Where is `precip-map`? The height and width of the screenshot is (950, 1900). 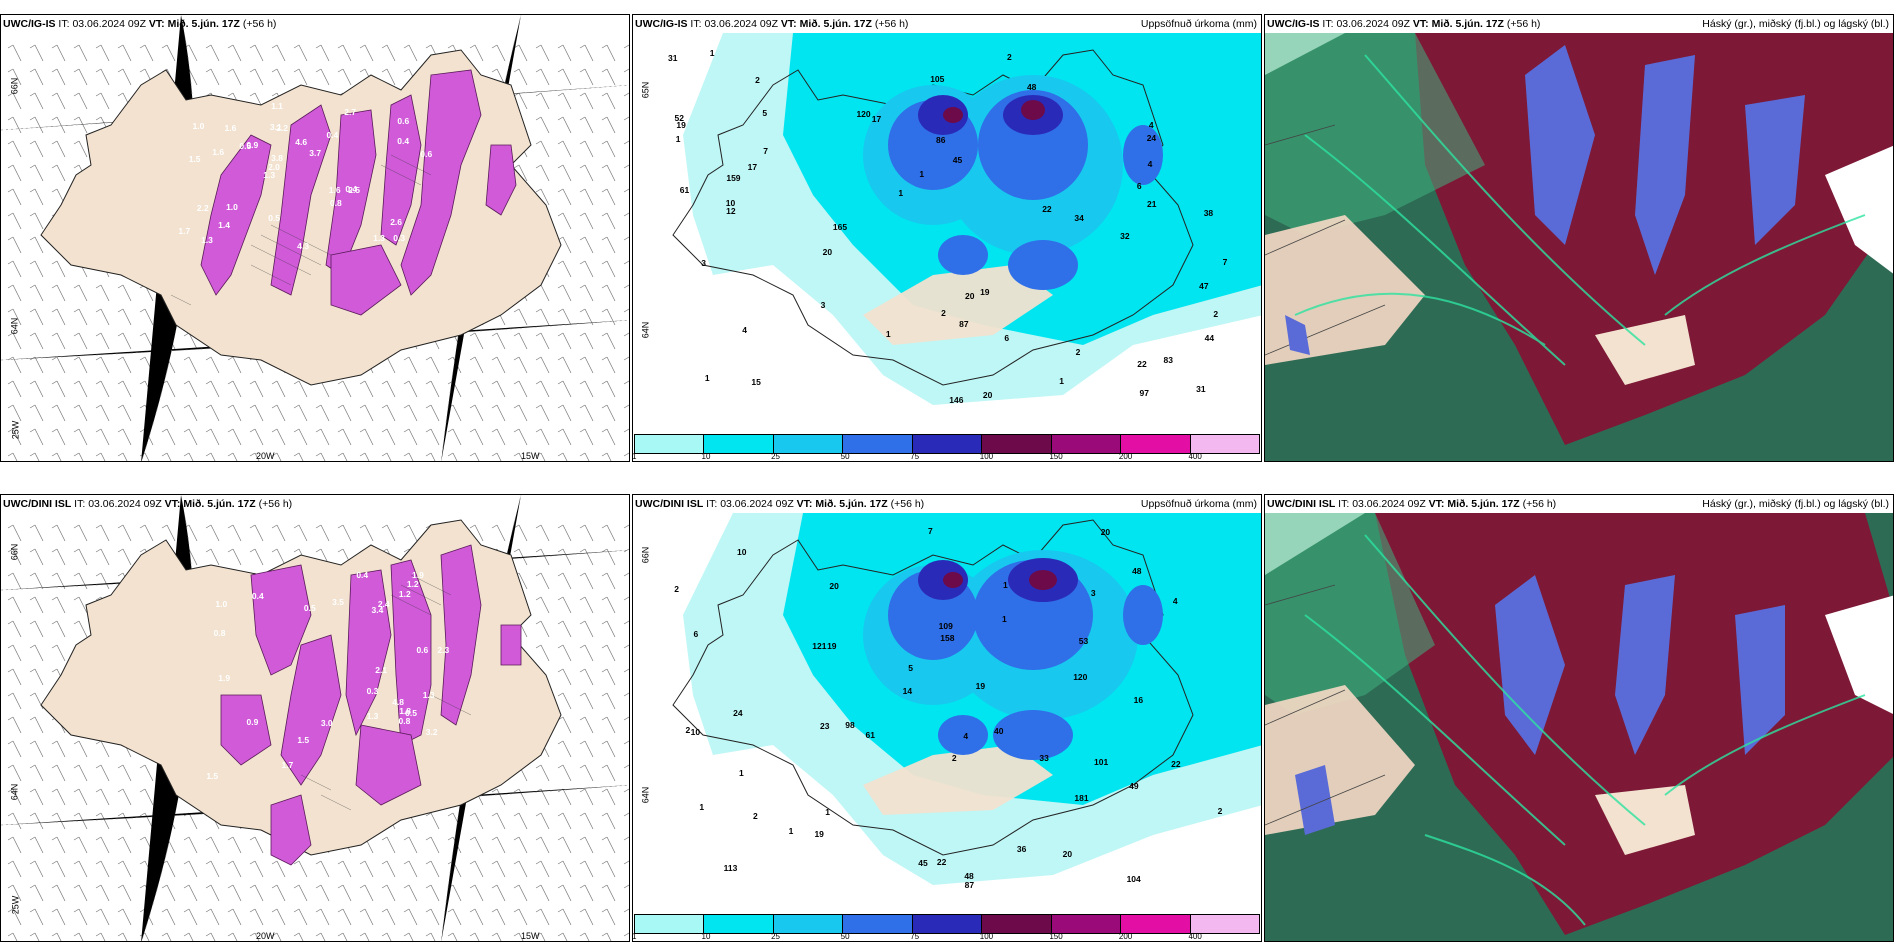 precip-map is located at coordinates (947, 719).